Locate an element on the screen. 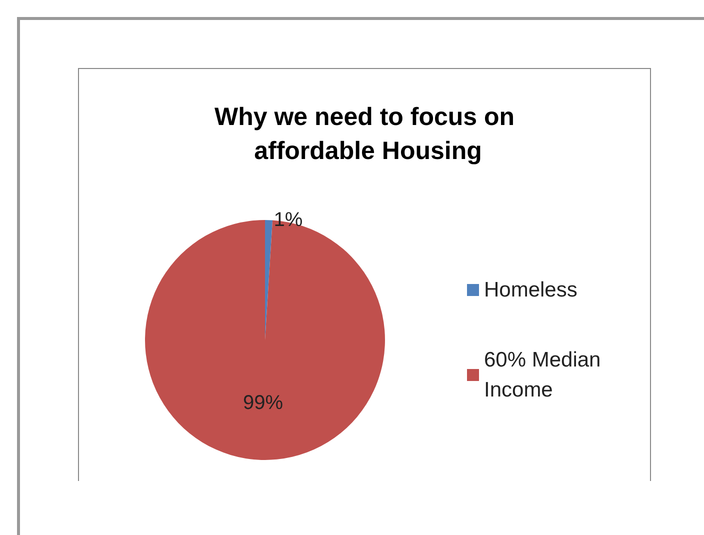 Image resolution: width=704 pixels, height=535 pixels. data-label: 99% is located at coordinates (263, 403).